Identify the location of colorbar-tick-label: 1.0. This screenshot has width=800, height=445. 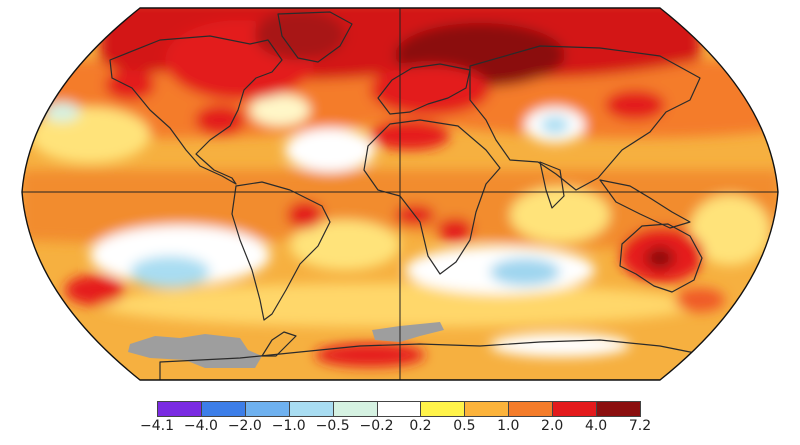
(508, 426).